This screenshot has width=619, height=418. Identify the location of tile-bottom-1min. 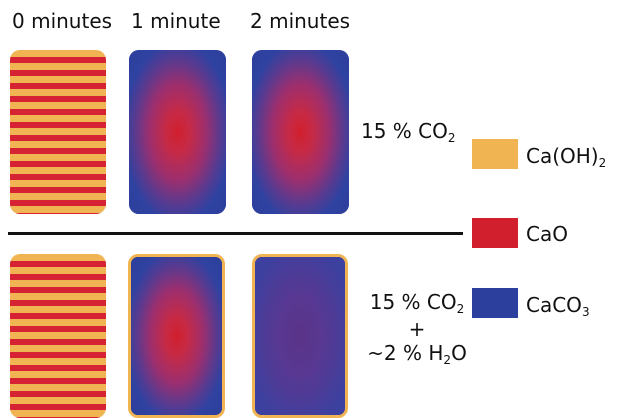
(176, 336).